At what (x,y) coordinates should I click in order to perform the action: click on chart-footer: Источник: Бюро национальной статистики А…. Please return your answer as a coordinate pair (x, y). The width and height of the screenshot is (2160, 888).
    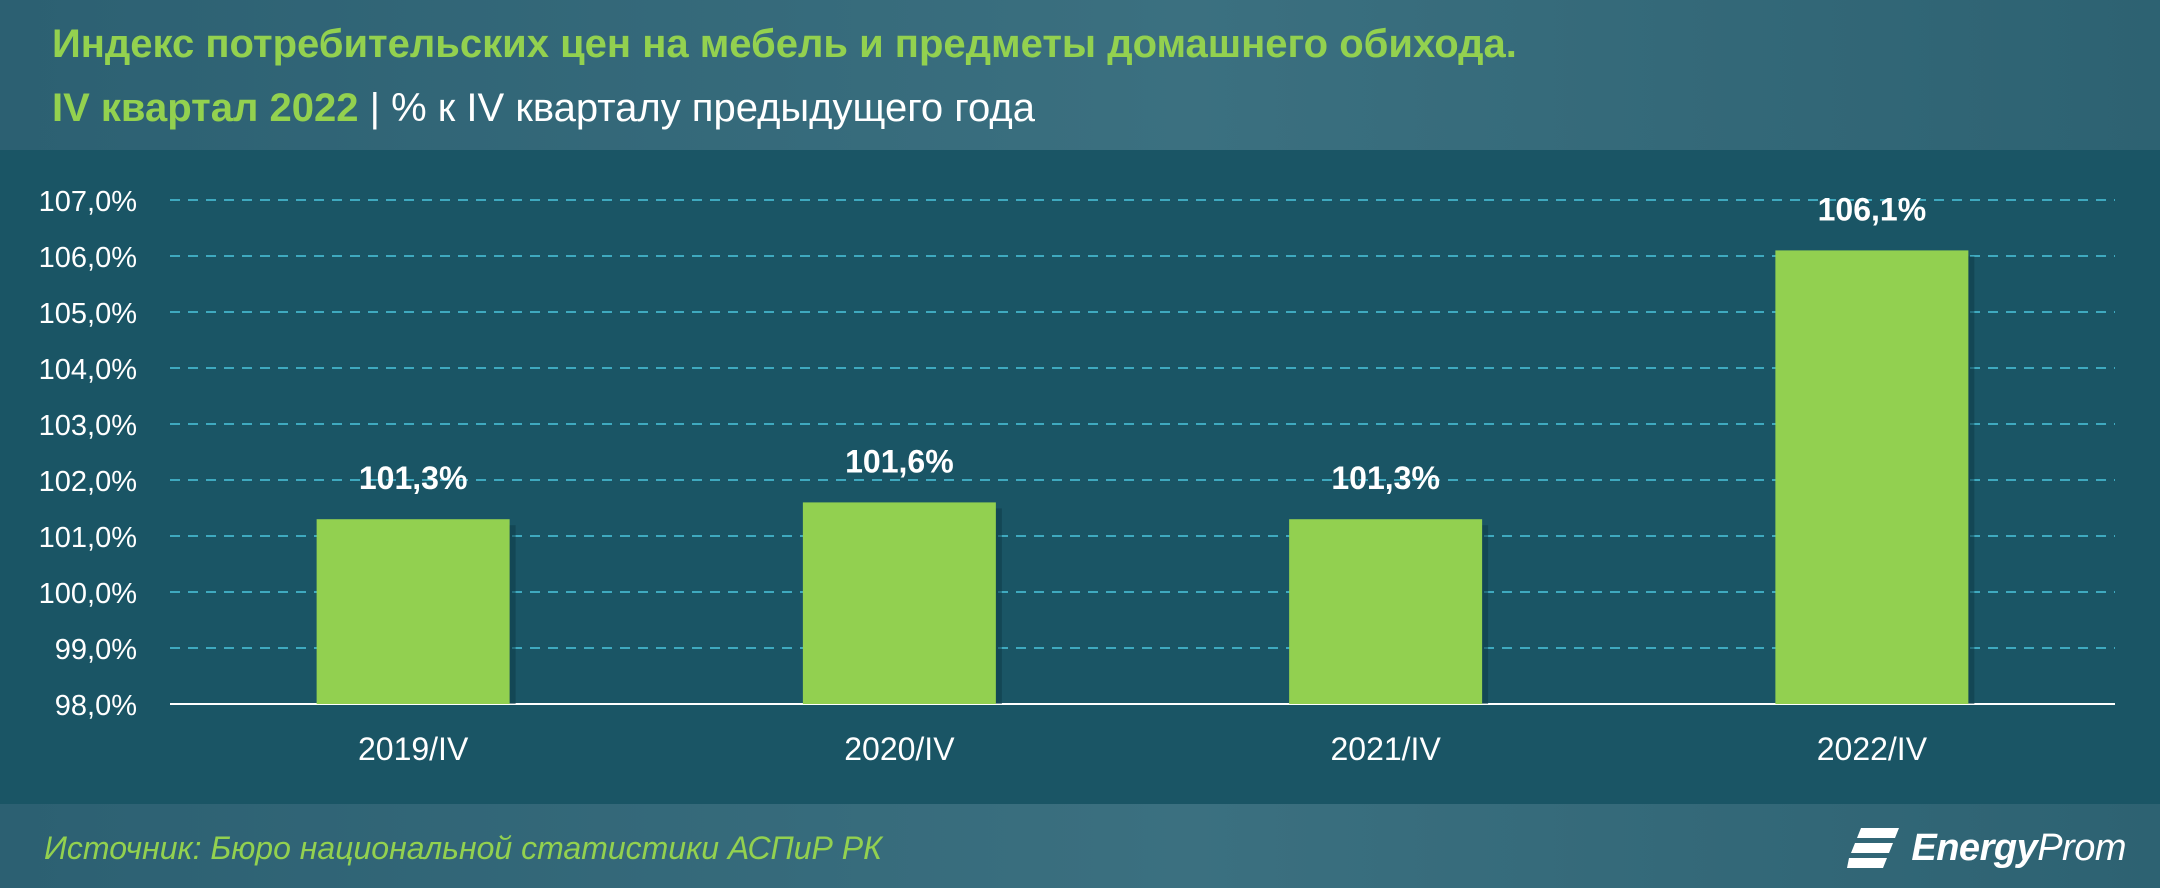
    Looking at the image, I should click on (1080, 846).